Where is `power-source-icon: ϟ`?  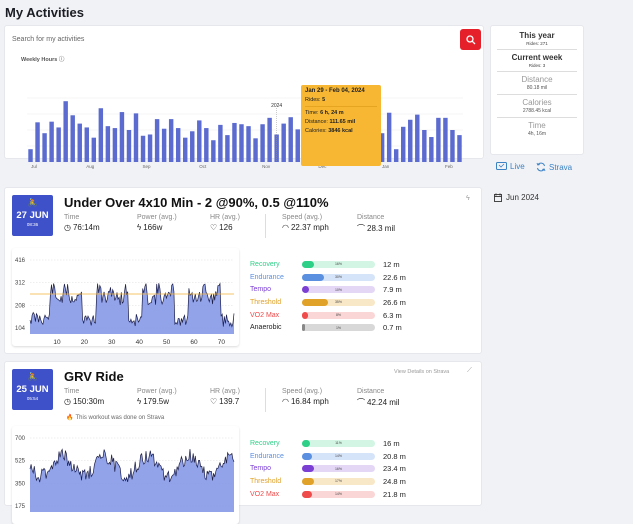 power-source-icon: ϟ is located at coordinates (468, 198).